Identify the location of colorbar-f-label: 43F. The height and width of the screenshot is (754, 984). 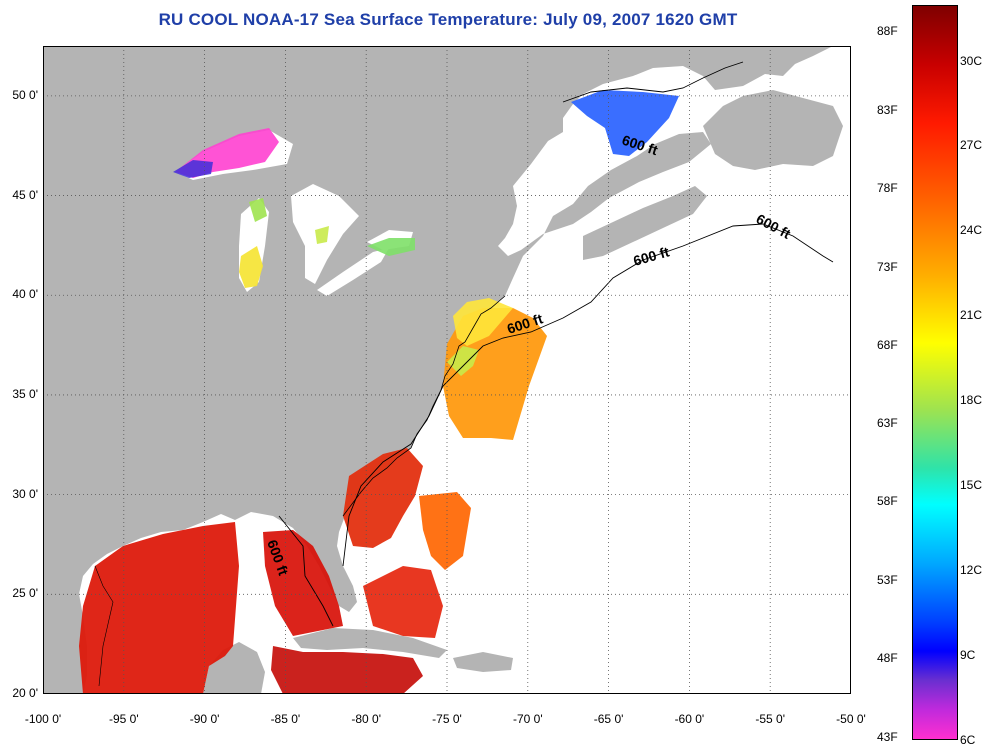
(887, 737).